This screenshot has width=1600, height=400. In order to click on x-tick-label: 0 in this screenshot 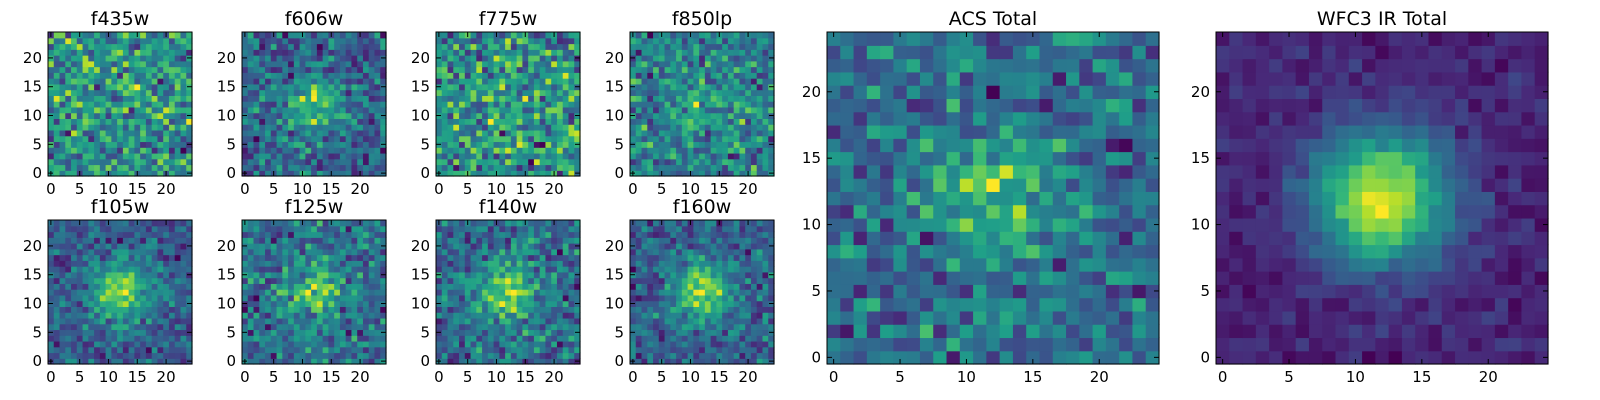, I will do `click(439, 189)`.